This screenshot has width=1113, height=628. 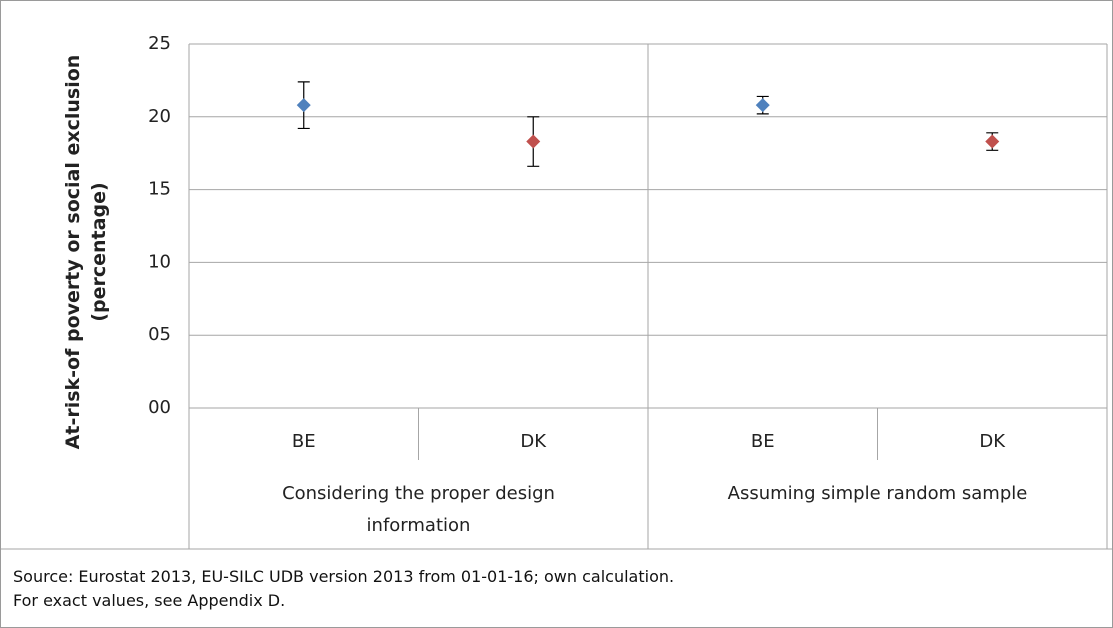 What do you see at coordinates (159, 407) in the screenshot?
I see `y-tick-label: 00` at bounding box center [159, 407].